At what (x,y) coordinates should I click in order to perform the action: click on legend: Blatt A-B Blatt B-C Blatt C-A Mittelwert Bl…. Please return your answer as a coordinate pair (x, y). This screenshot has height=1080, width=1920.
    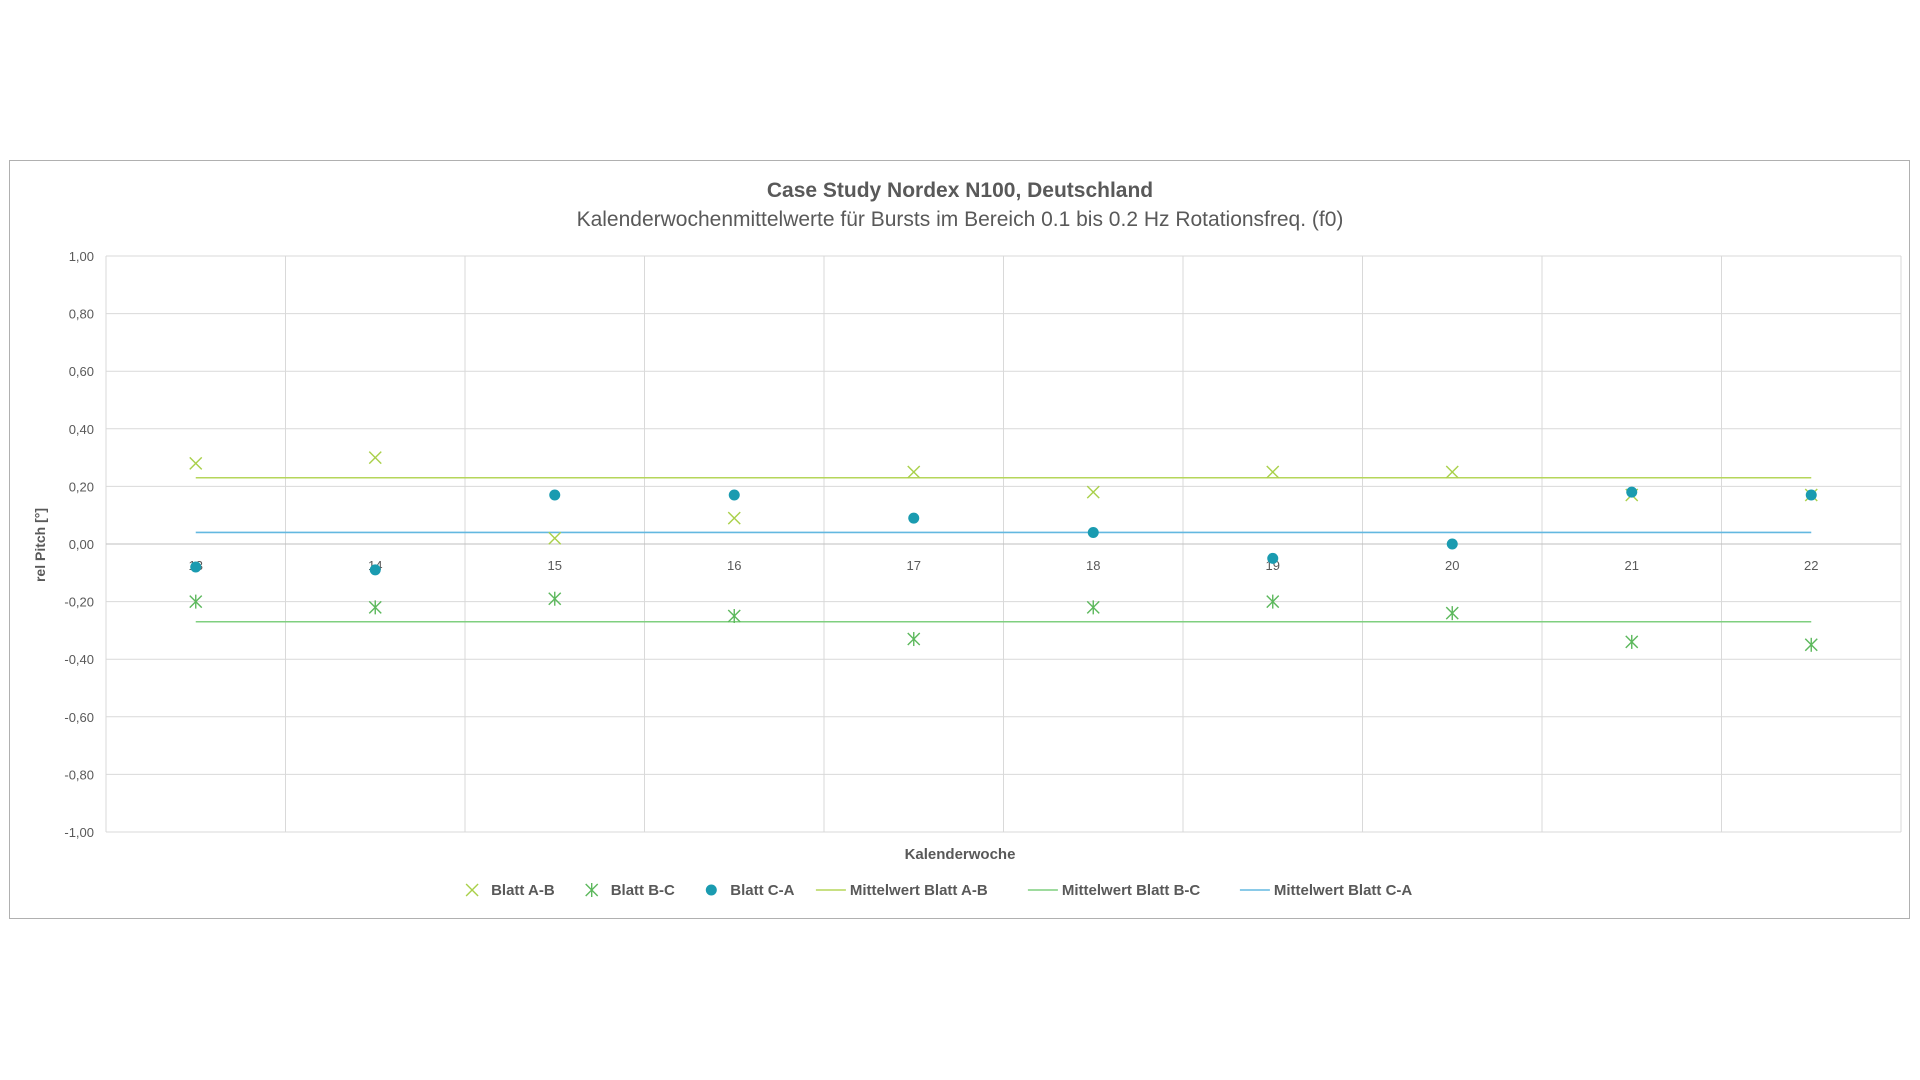
    Looking at the image, I should click on (939, 890).